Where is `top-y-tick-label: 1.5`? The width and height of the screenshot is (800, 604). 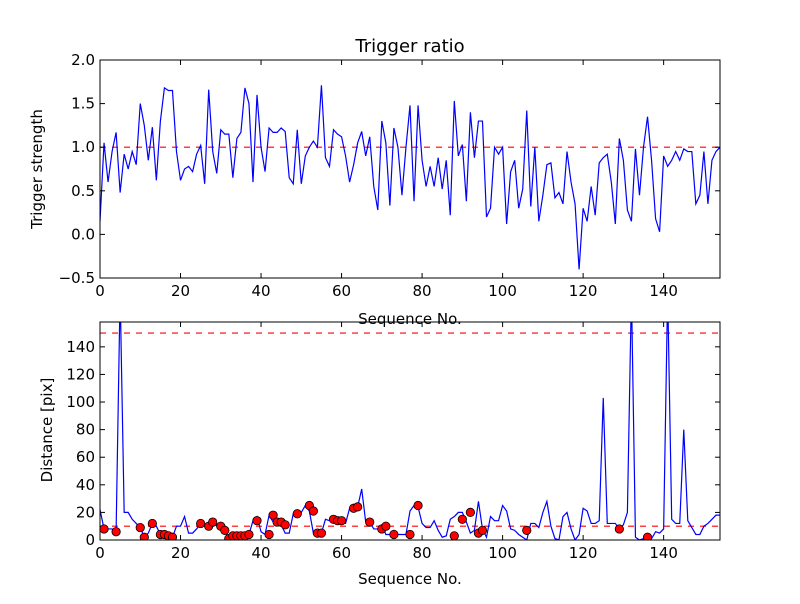
top-y-tick-label: 1.5 is located at coordinates (83, 104).